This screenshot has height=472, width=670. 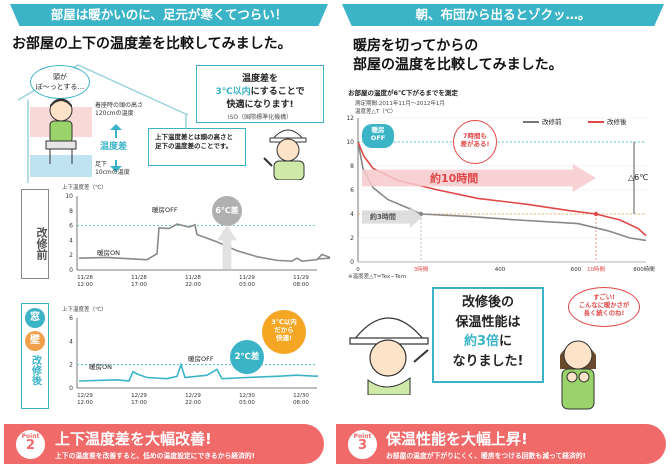 What do you see at coordinates (486, 456) in the screenshot?
I see `right-bottom-sub: お部屋の温度が下がりにくく、暖房をつける回数も減って経済的!` at bounding box center [486, 456].